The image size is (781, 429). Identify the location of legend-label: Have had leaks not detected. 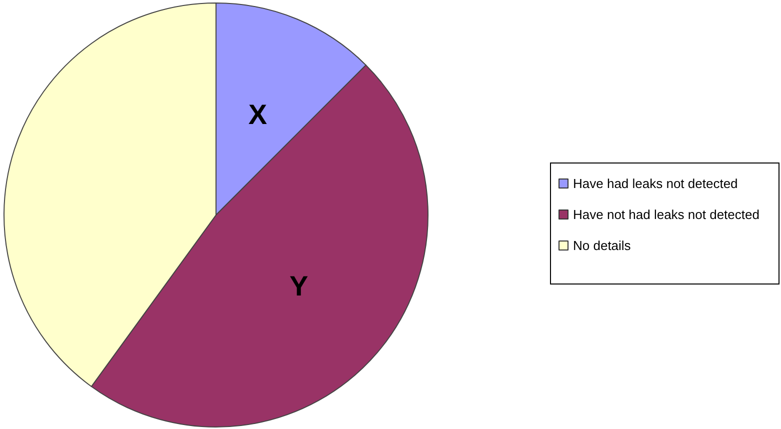
(655, 183).